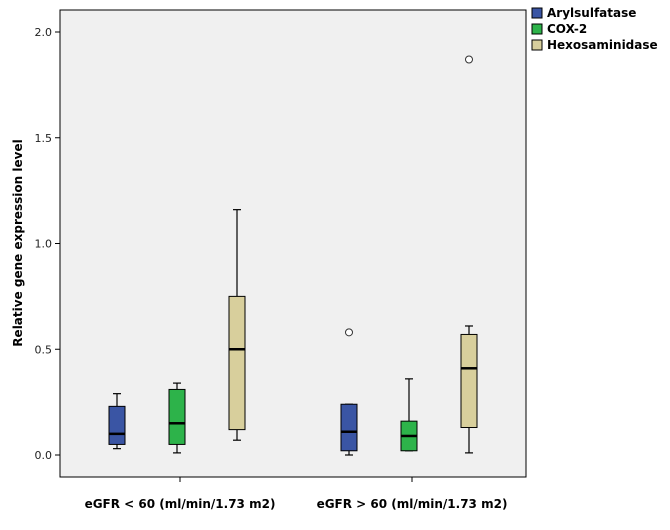  Describe the element at coordinates (44, 455) in the screenshot. I see `y-tick-label: 0.0` at that location.